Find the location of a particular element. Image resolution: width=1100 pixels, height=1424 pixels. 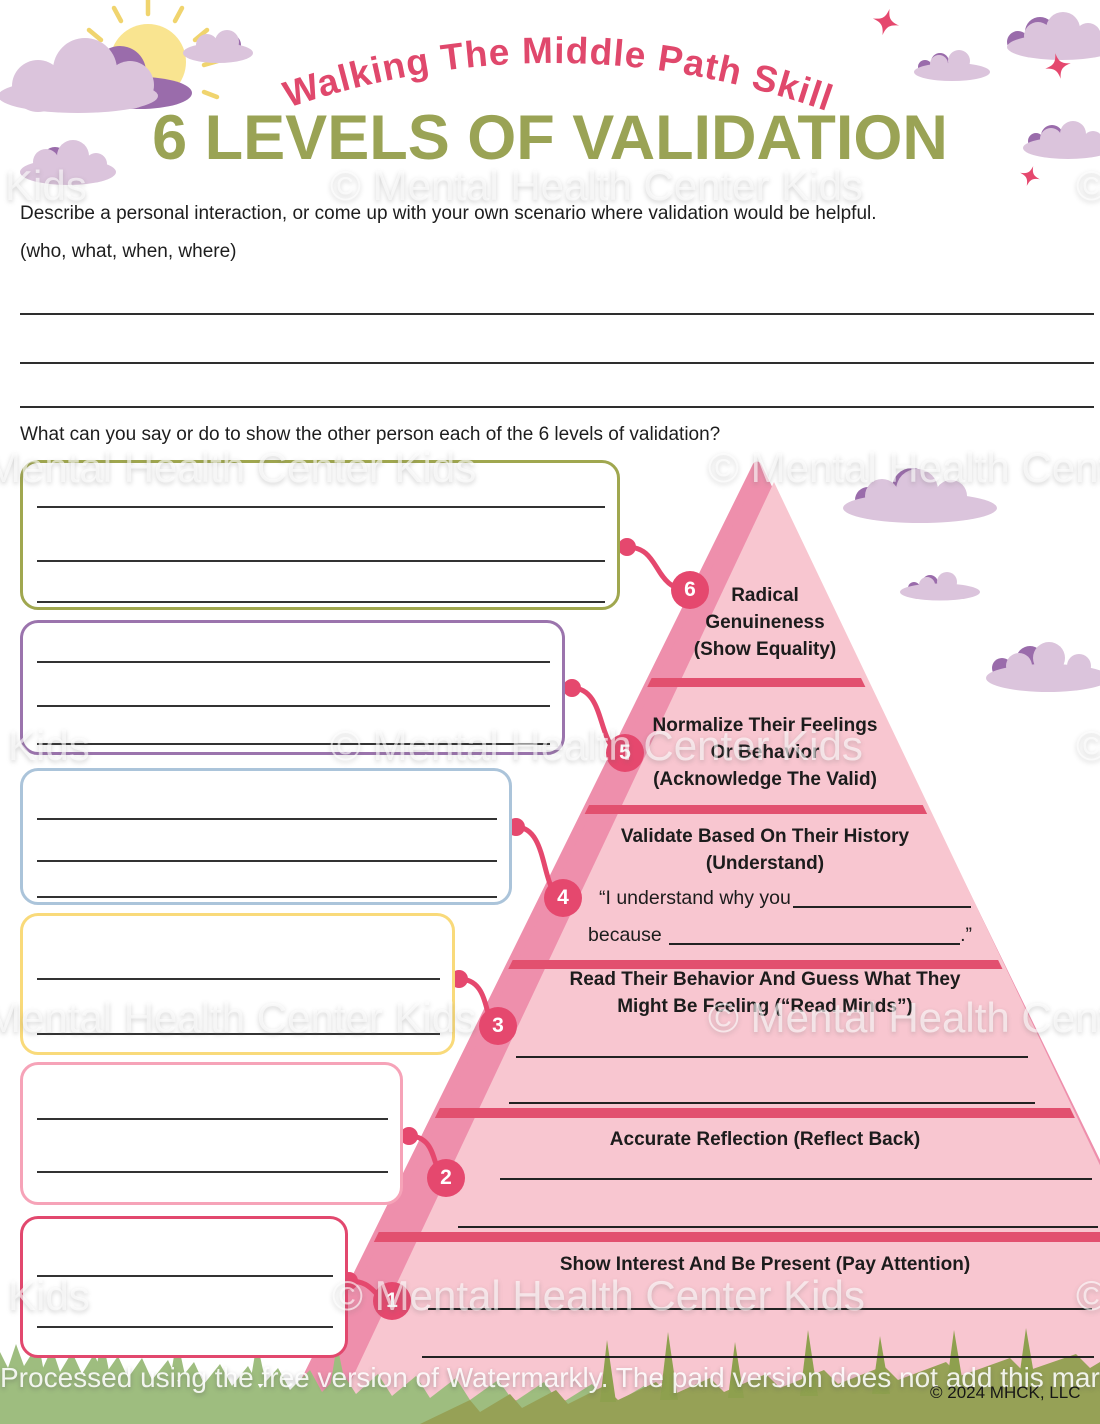

level-badge-1: 1 is located at coordinates (392, 1301).